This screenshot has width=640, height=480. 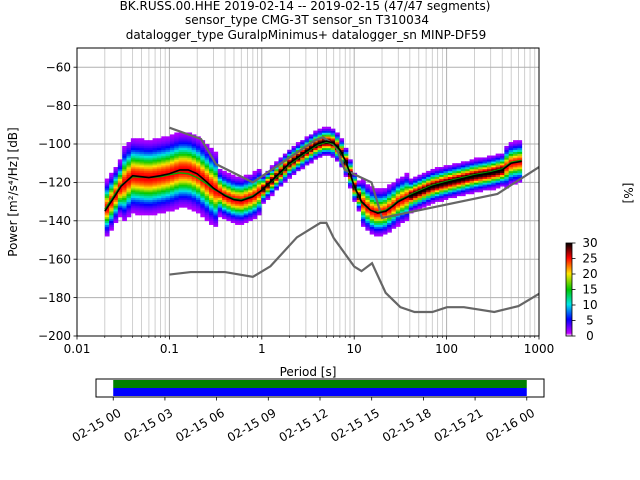 I want to click on y-tick-label: −180, so click(x=54, y=298).